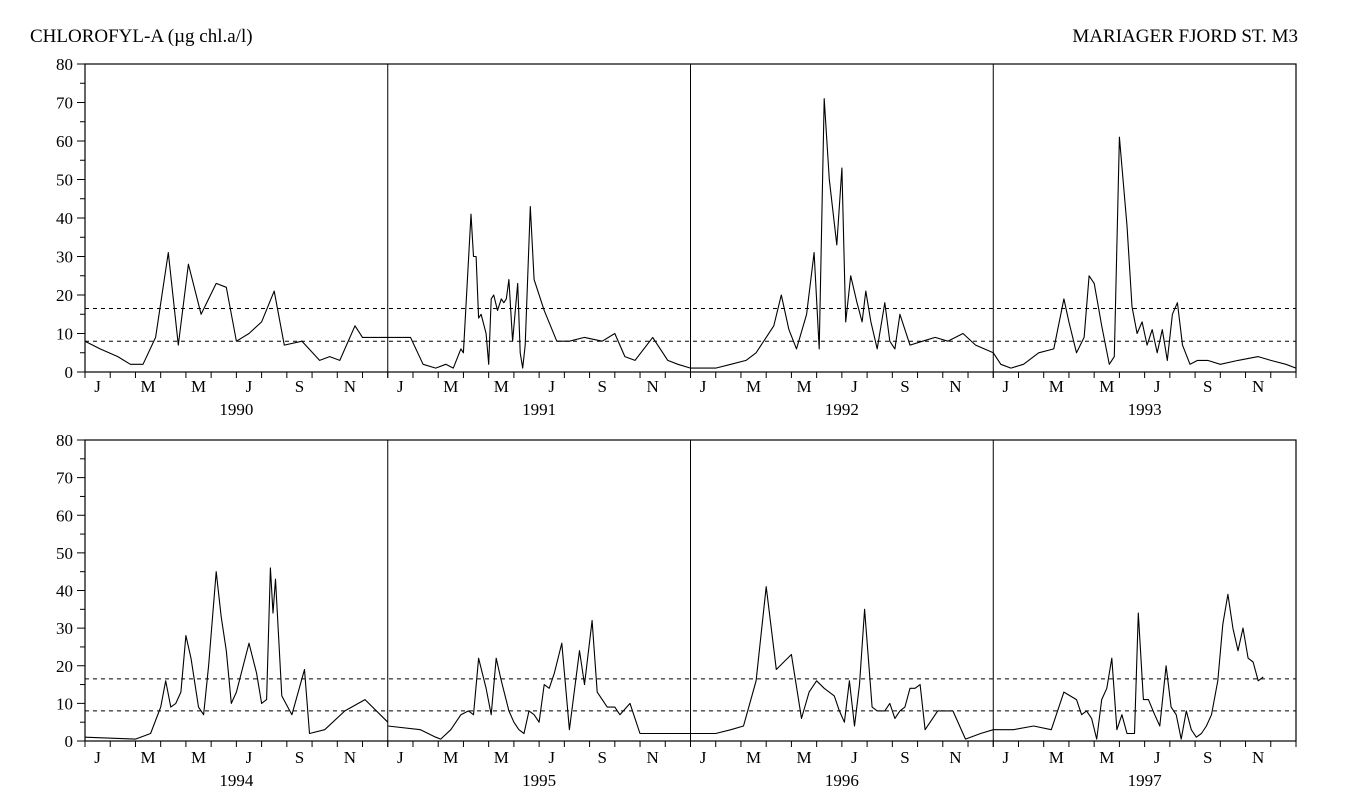  I want to click on chart-title: CHLOROFYL-A (µg chl.a/l), so click(141, 36).